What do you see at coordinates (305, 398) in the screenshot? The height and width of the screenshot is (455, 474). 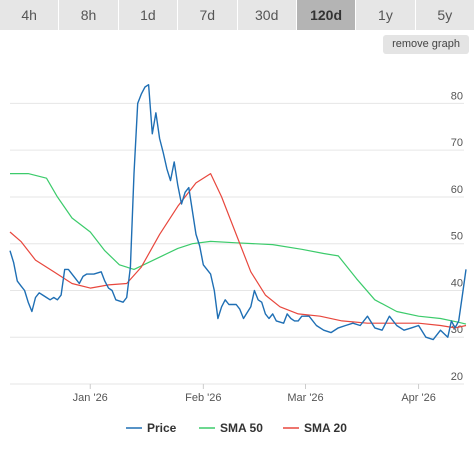 I see `x-tick-label: Mar '26` at bounding box center [305, 398].